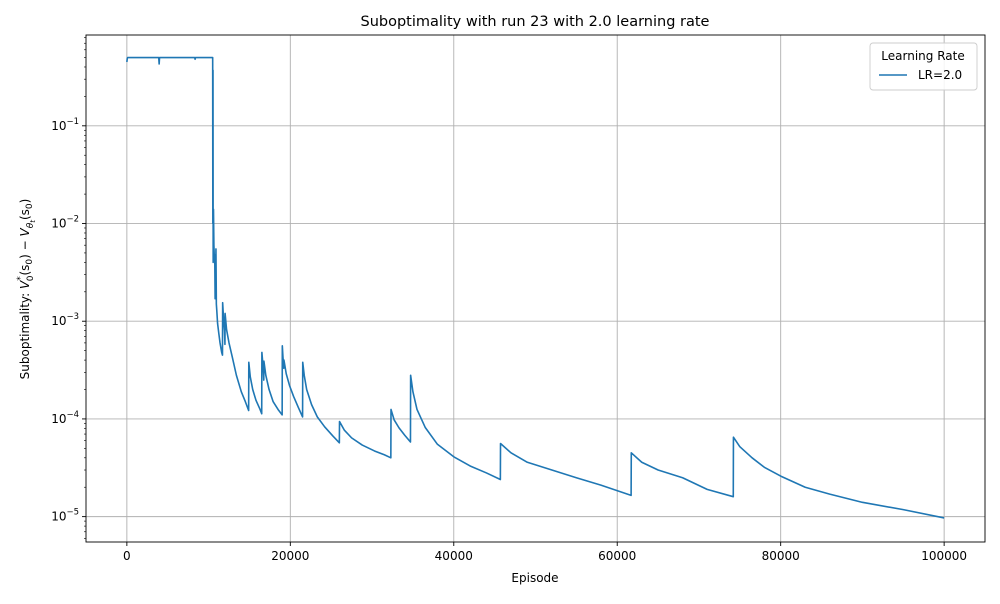 This screenshot has height=604, width=1000. I want to click on y-tick-label: 10⁻², so click(65, 223).